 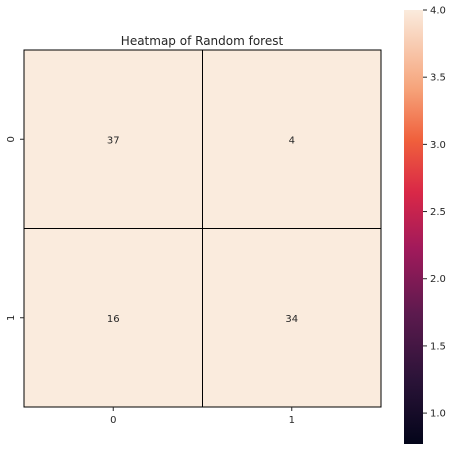 What do you see at coordinates (438, 279) in the screenshot?
I see `colorbar-tick-label: 2.0` at bounding box center [438, 279].